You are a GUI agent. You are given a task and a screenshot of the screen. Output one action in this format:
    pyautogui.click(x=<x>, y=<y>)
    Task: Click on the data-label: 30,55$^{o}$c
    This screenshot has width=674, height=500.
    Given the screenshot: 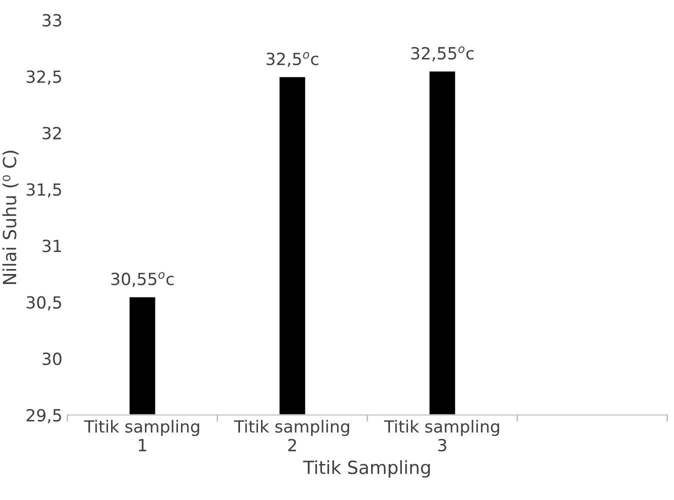 What is the action you would take?
    pyautogui.click(x=142, y=279)
    